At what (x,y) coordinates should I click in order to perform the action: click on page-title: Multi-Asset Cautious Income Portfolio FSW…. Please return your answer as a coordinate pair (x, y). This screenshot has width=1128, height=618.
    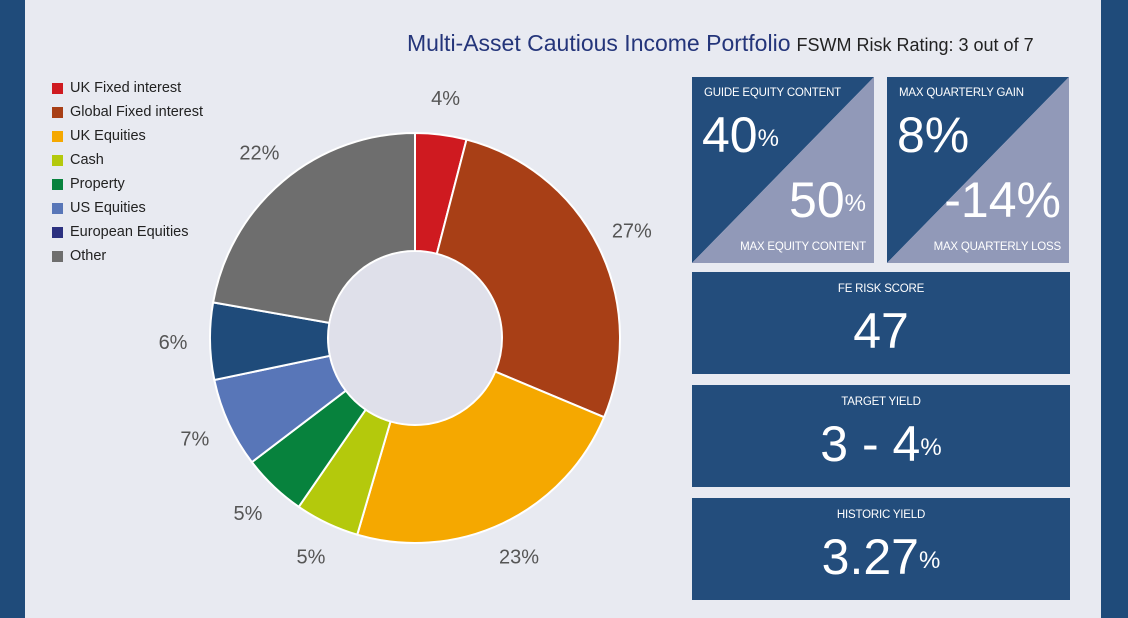
    Looking at the image, I should click on (720, 43).